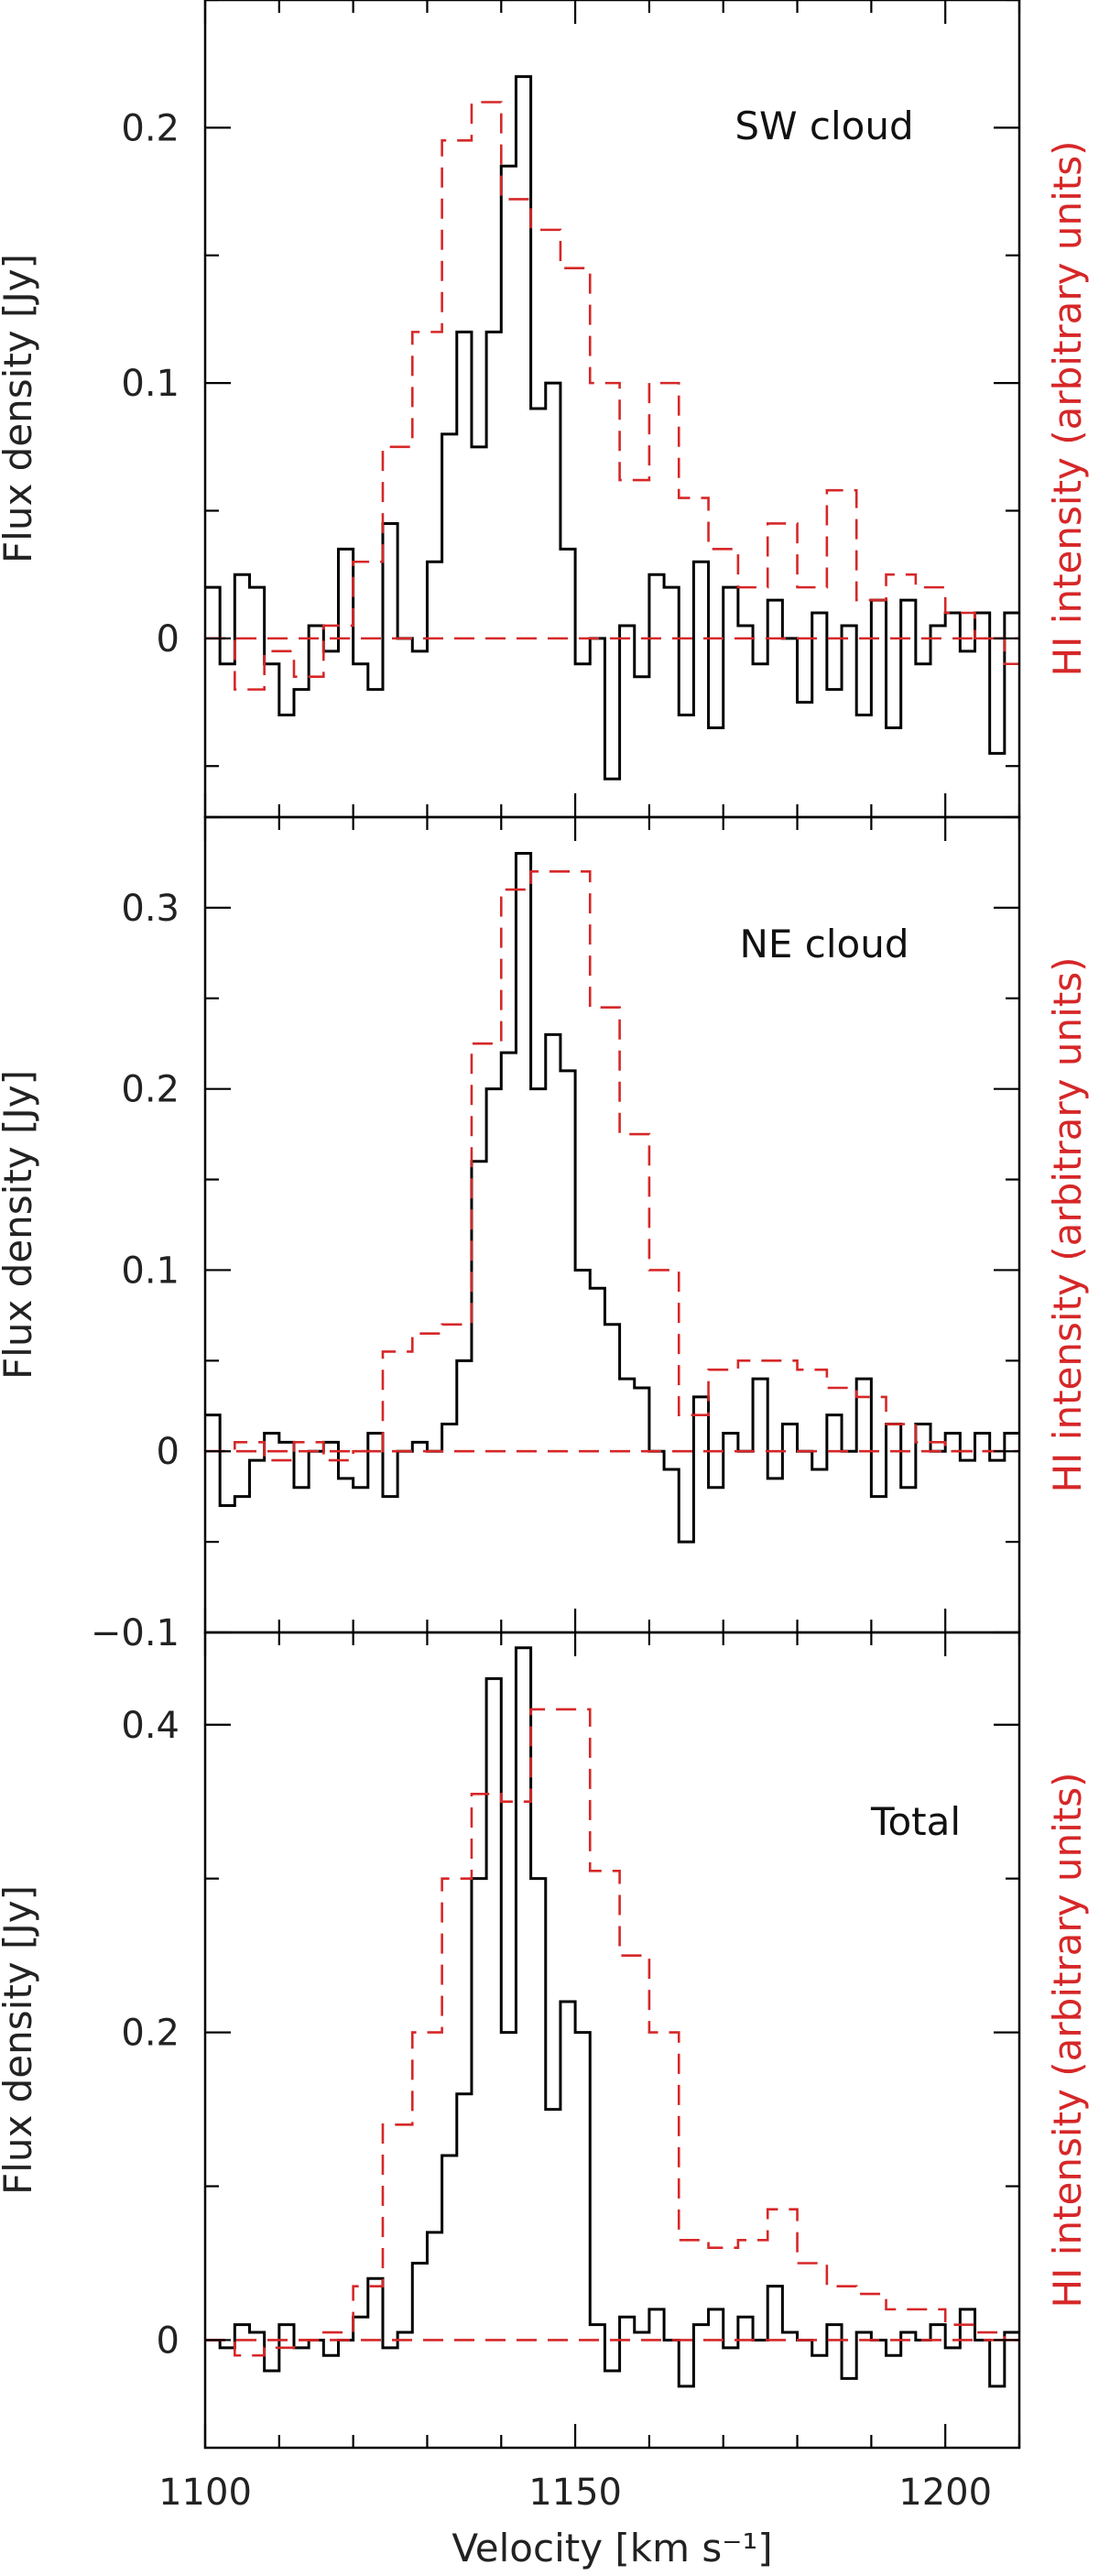 This screenshot has height=2576, width=1099. Describe the element at coordinates (575, 2493) in the screenshot. I see `x-tick-label: 1150` at that location.